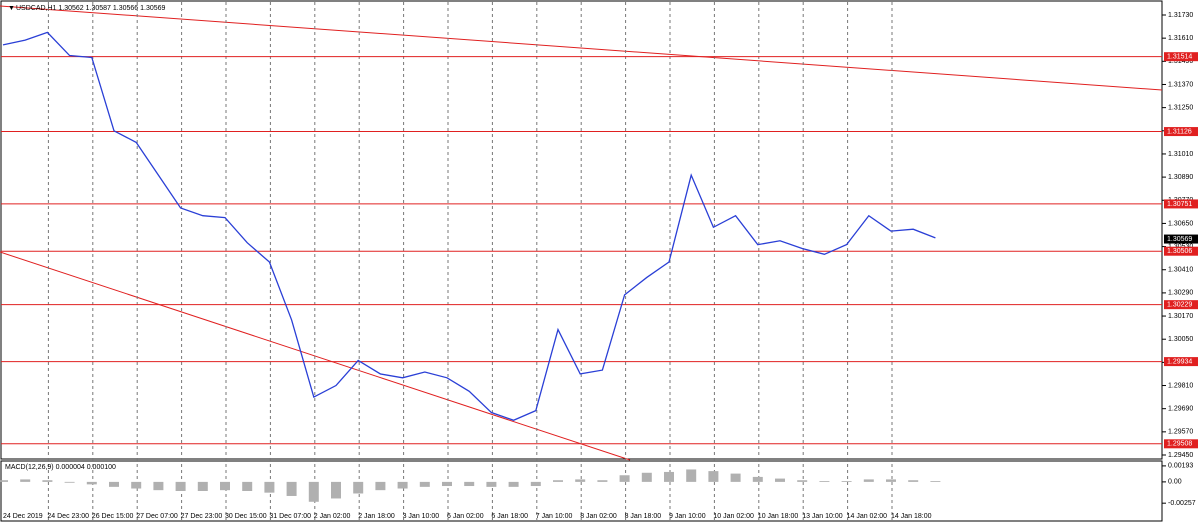  I want to click on y-tick-label: 1.29570, so click(1180, 432).